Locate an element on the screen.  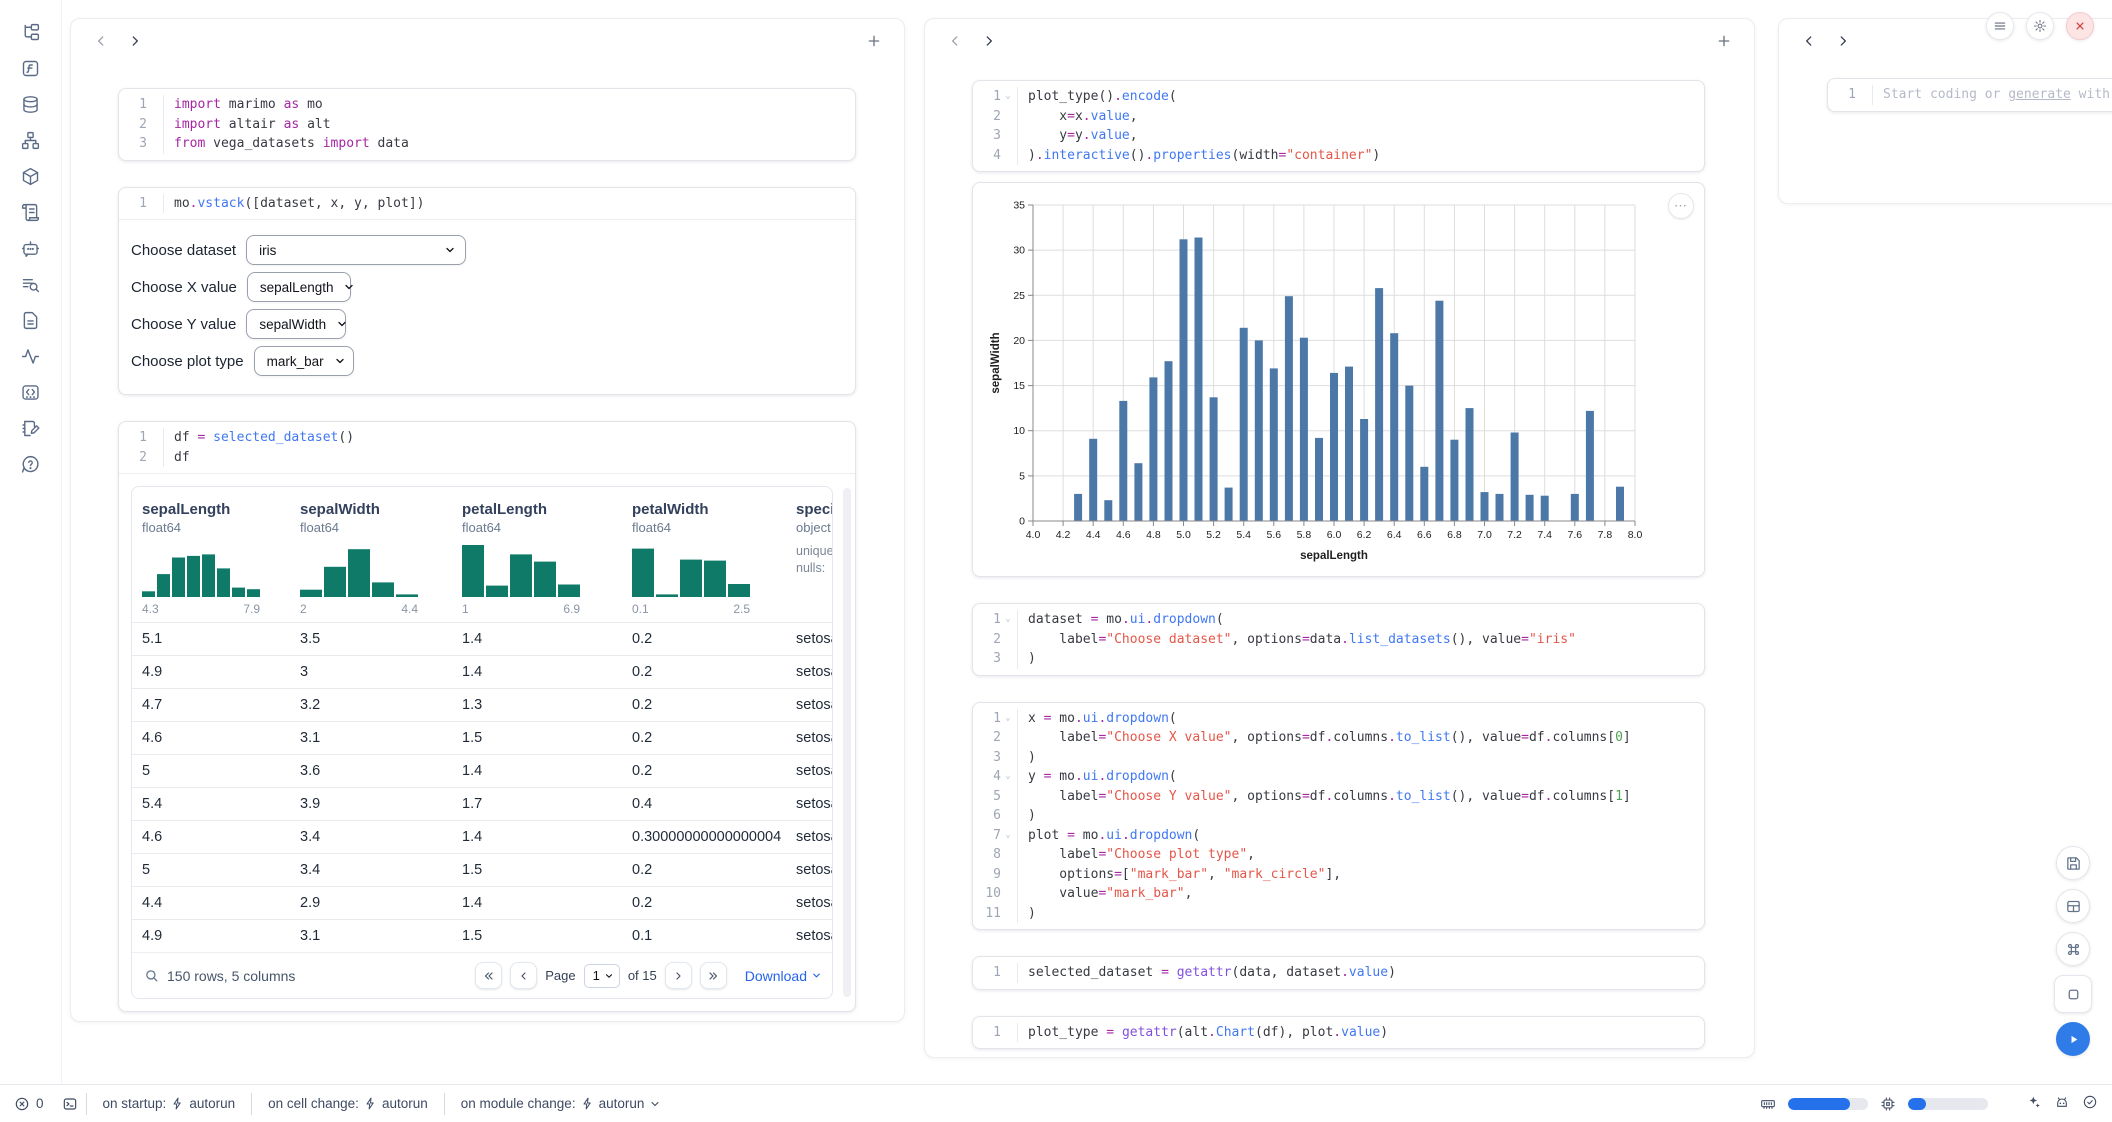
next-page-button is located at coordinates (678, 975).